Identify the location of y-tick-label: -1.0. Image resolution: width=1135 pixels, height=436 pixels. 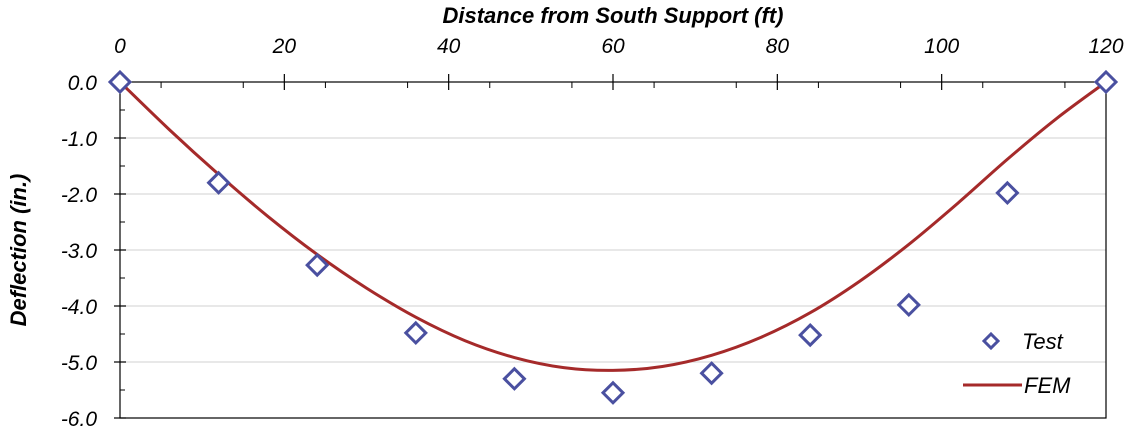
(79, 139).